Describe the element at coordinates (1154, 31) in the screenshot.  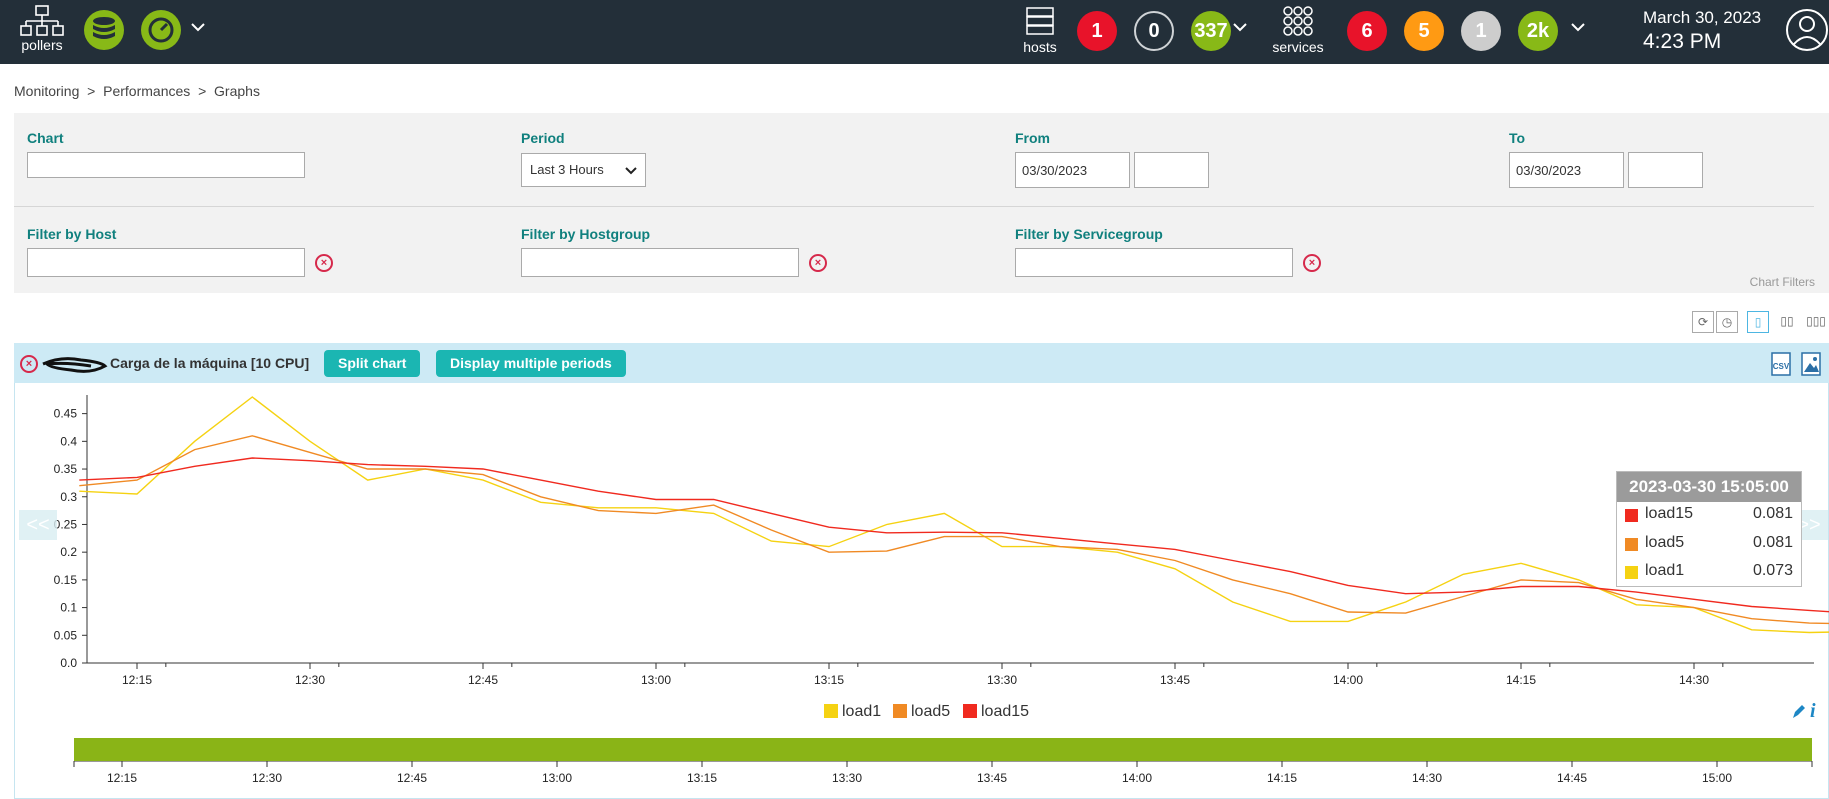
I see `host-status-count-1: 0` at that location.